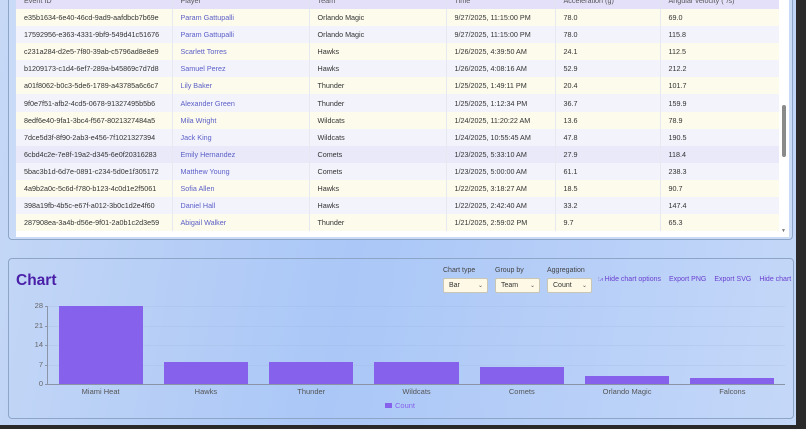  Describe the element at coordinates (501, 171) in the screenshot. I see `cell-time: 1/23/2025, 5:00:00 AM` at that location.